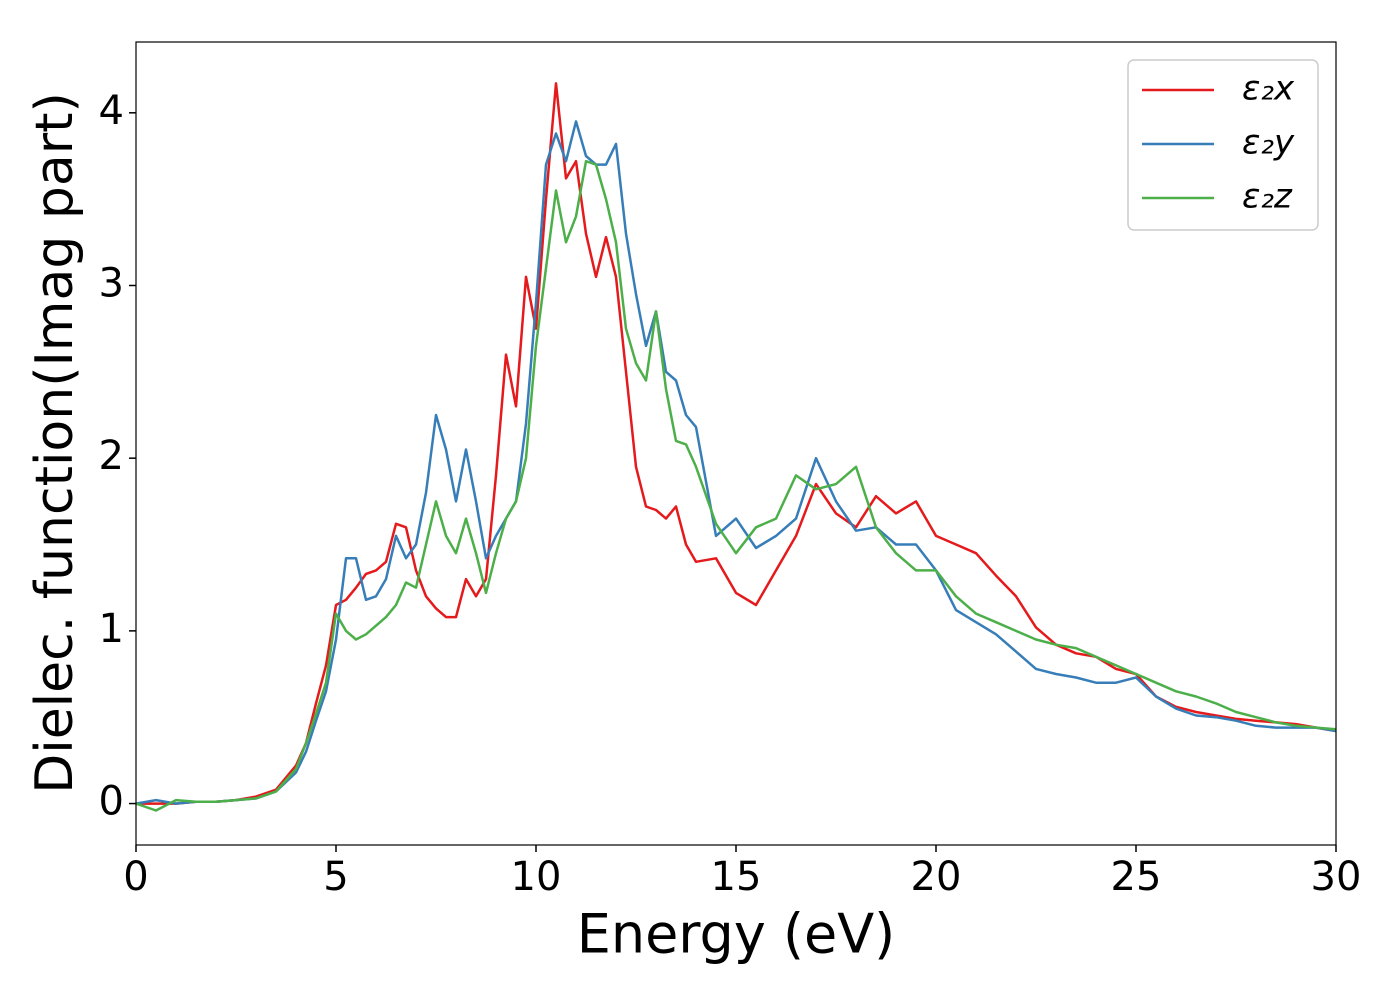 This screenshot has width=1400, height=1000. I want to click on y-tick-label: 2, so click(111, 456).